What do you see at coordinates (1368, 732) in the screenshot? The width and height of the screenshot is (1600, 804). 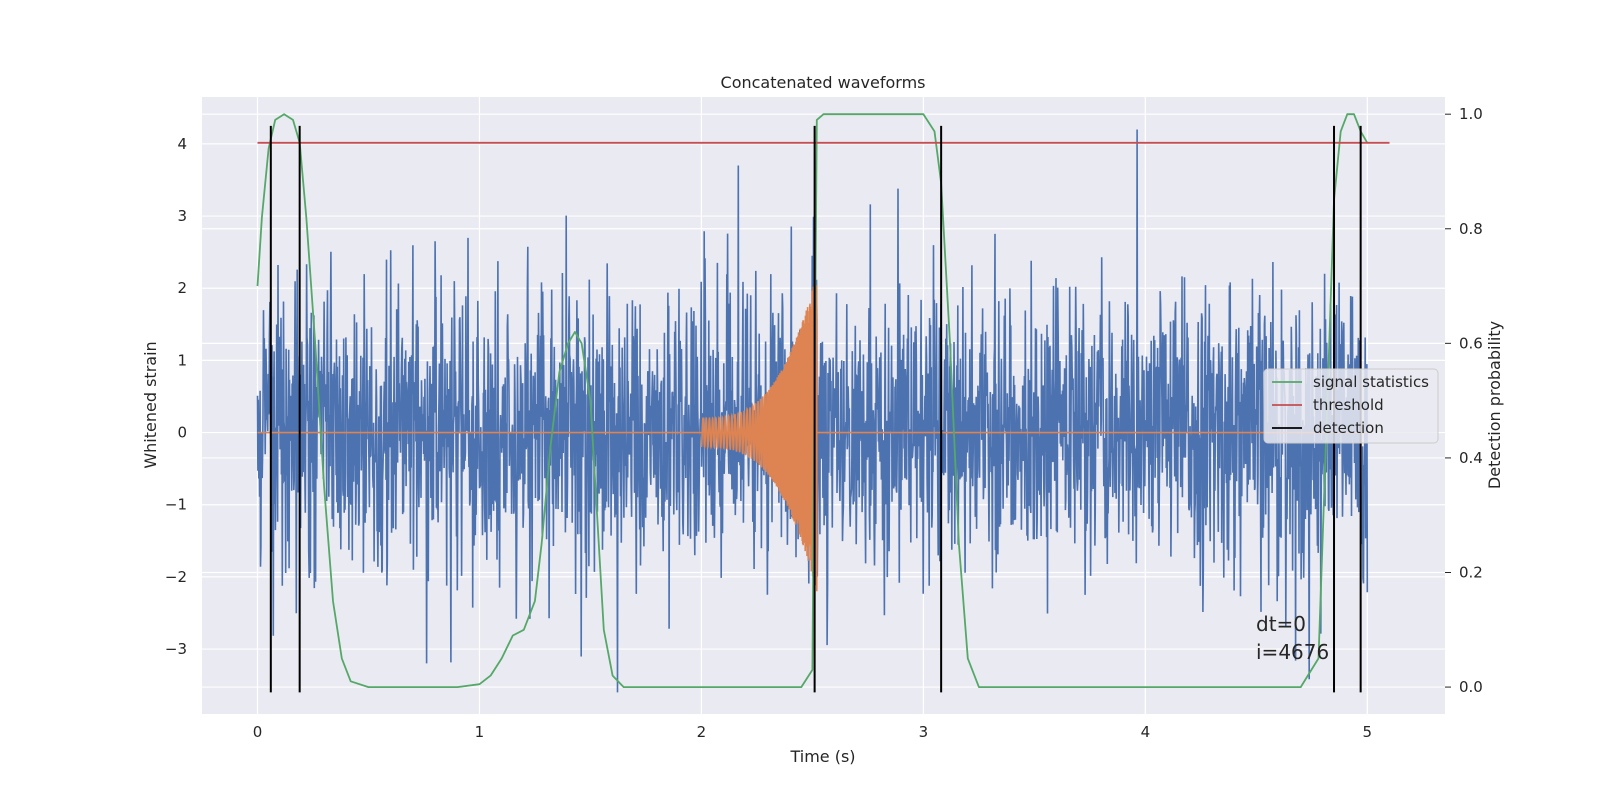 I see `x-tick-label: 5` at bounding box center [1368, 732].